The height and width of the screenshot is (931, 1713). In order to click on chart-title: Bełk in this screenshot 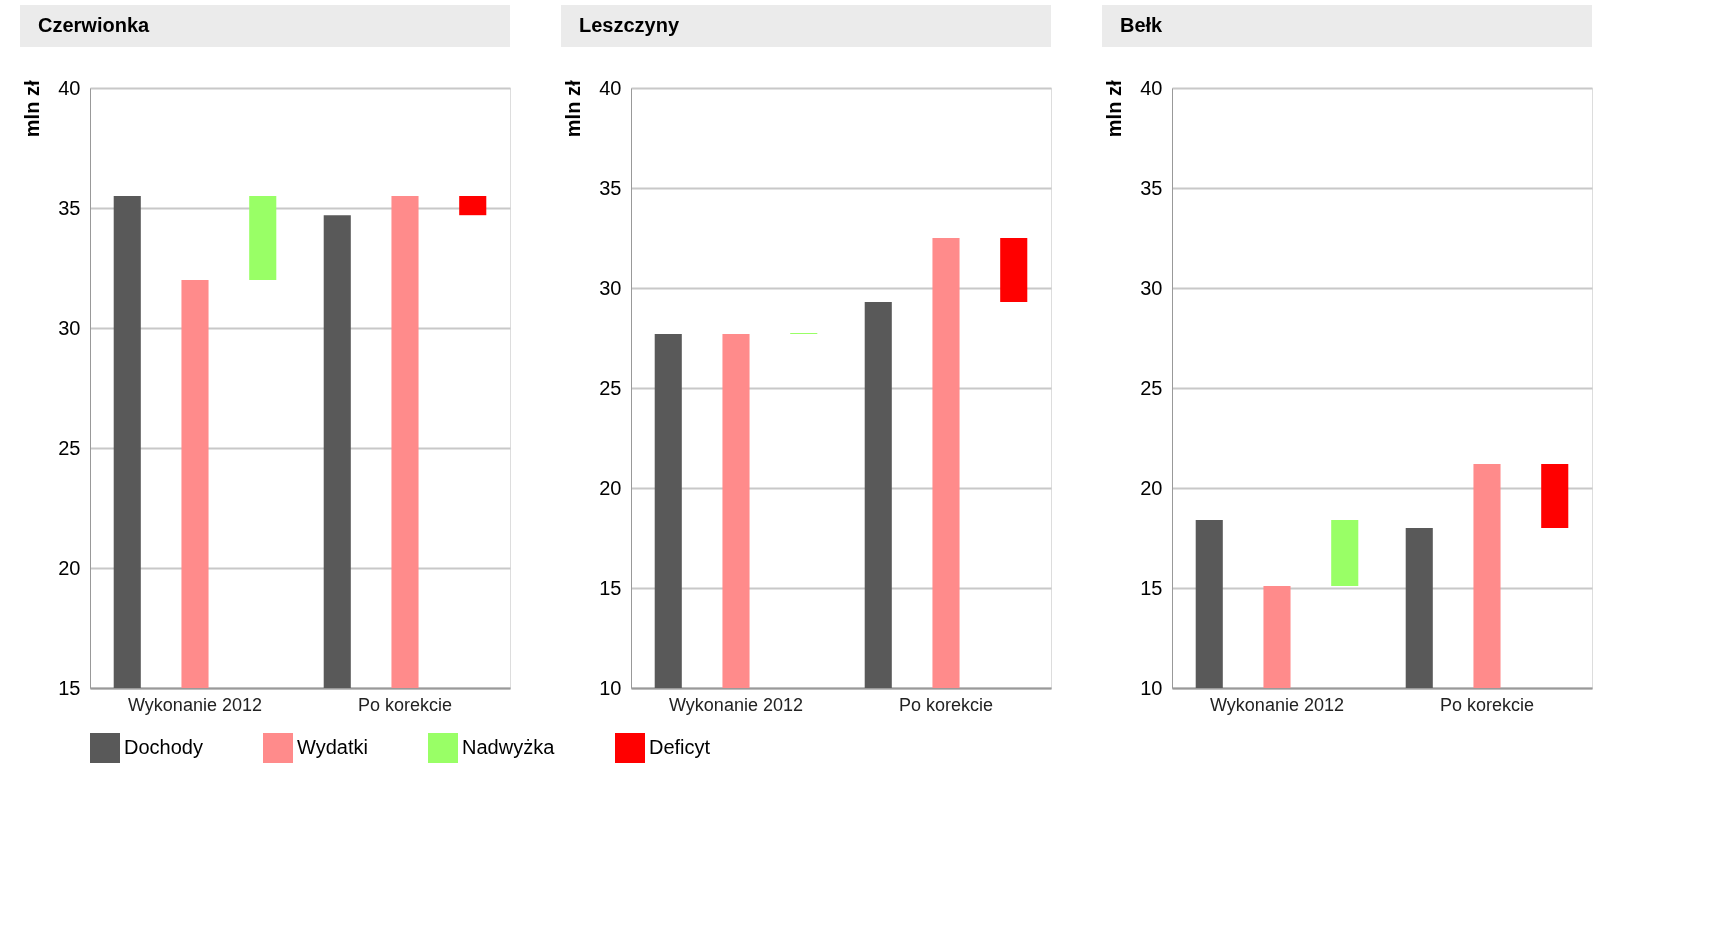, I will do `click(1142, 25)`.